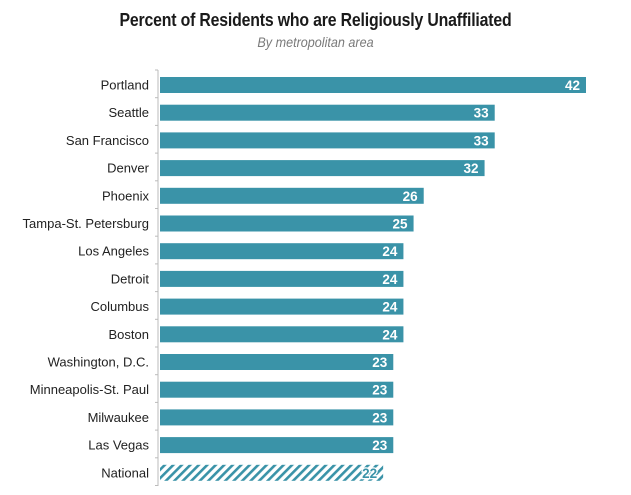 This screenshot has height=495, width=631. I want to click on category-label: Washington, D.C., so click(98, 362).